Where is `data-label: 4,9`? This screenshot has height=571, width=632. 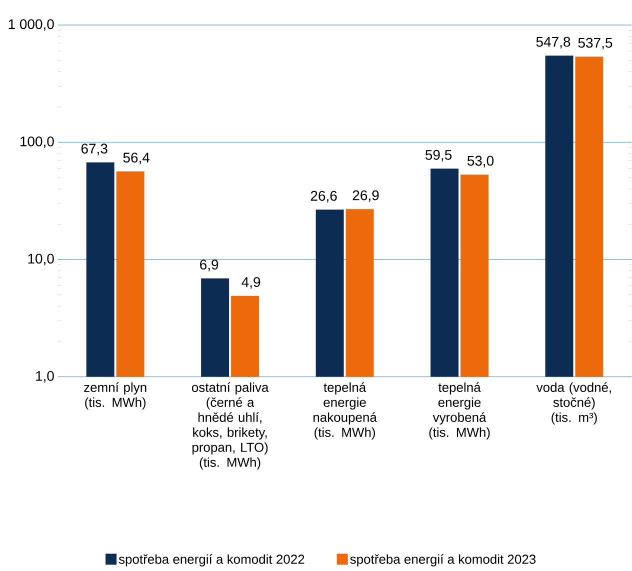 data-label: 4,9 is located at coordinates (251, 283).